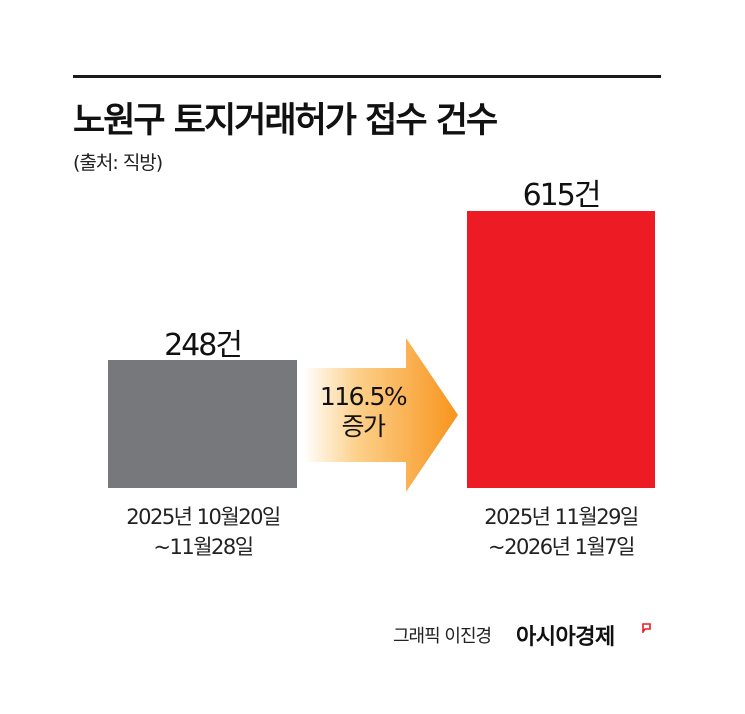 This screenshot has height=714, width=745. Describe the element at coordinates (203, 345) in the screenshot. I see `bar-value-label: 248건` at that location.